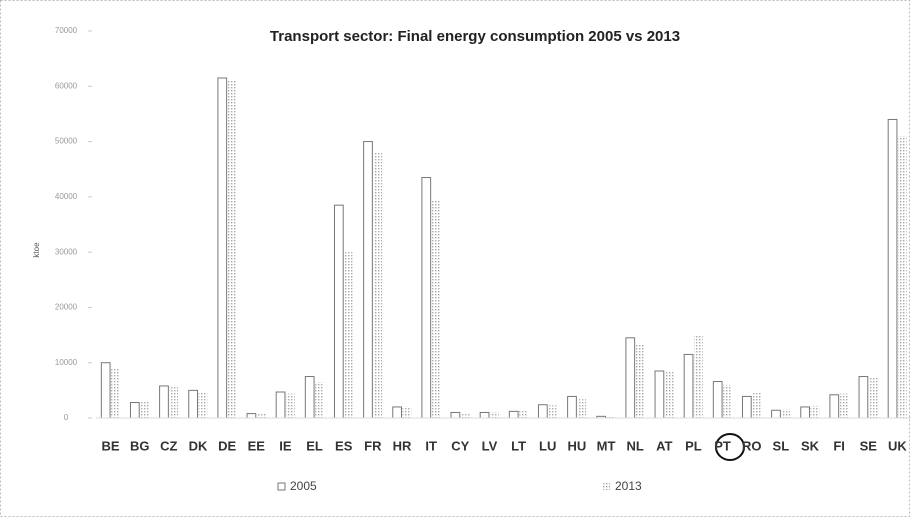 This screenshot has height=518, width=911. What do you see at coordinates (628, 486) in the screenshot?
I see `legend-label: 2013` at bounding box center [628, 486].